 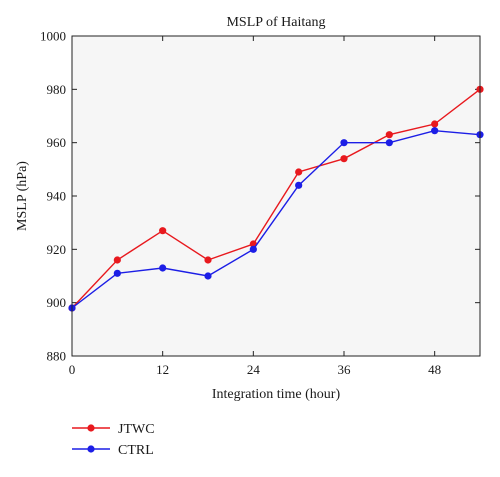 What do you see at coordinates (72, 369) in the screenshot?
I see `x-tick-label: 0` at bounding box center [72, 369].